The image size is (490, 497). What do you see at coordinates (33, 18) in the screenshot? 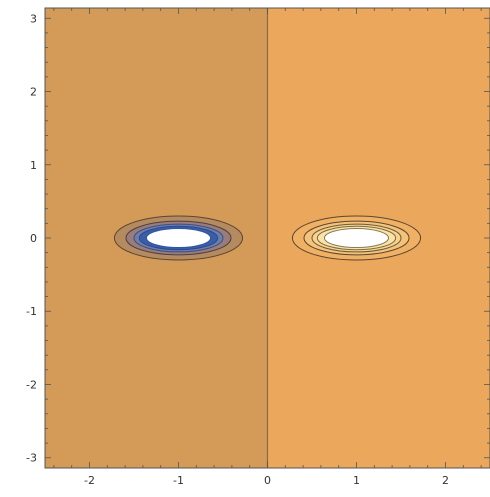
I see `y-tick-label: 3` at bounding box center [33, 18].